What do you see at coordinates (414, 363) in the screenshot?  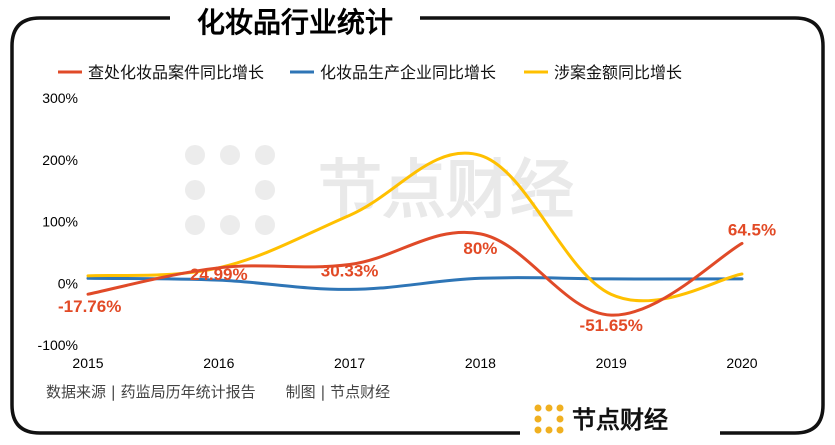 I see `x-axis: 2015 2016 2017 2018 2019 2020` at bounding box center [414, 363].